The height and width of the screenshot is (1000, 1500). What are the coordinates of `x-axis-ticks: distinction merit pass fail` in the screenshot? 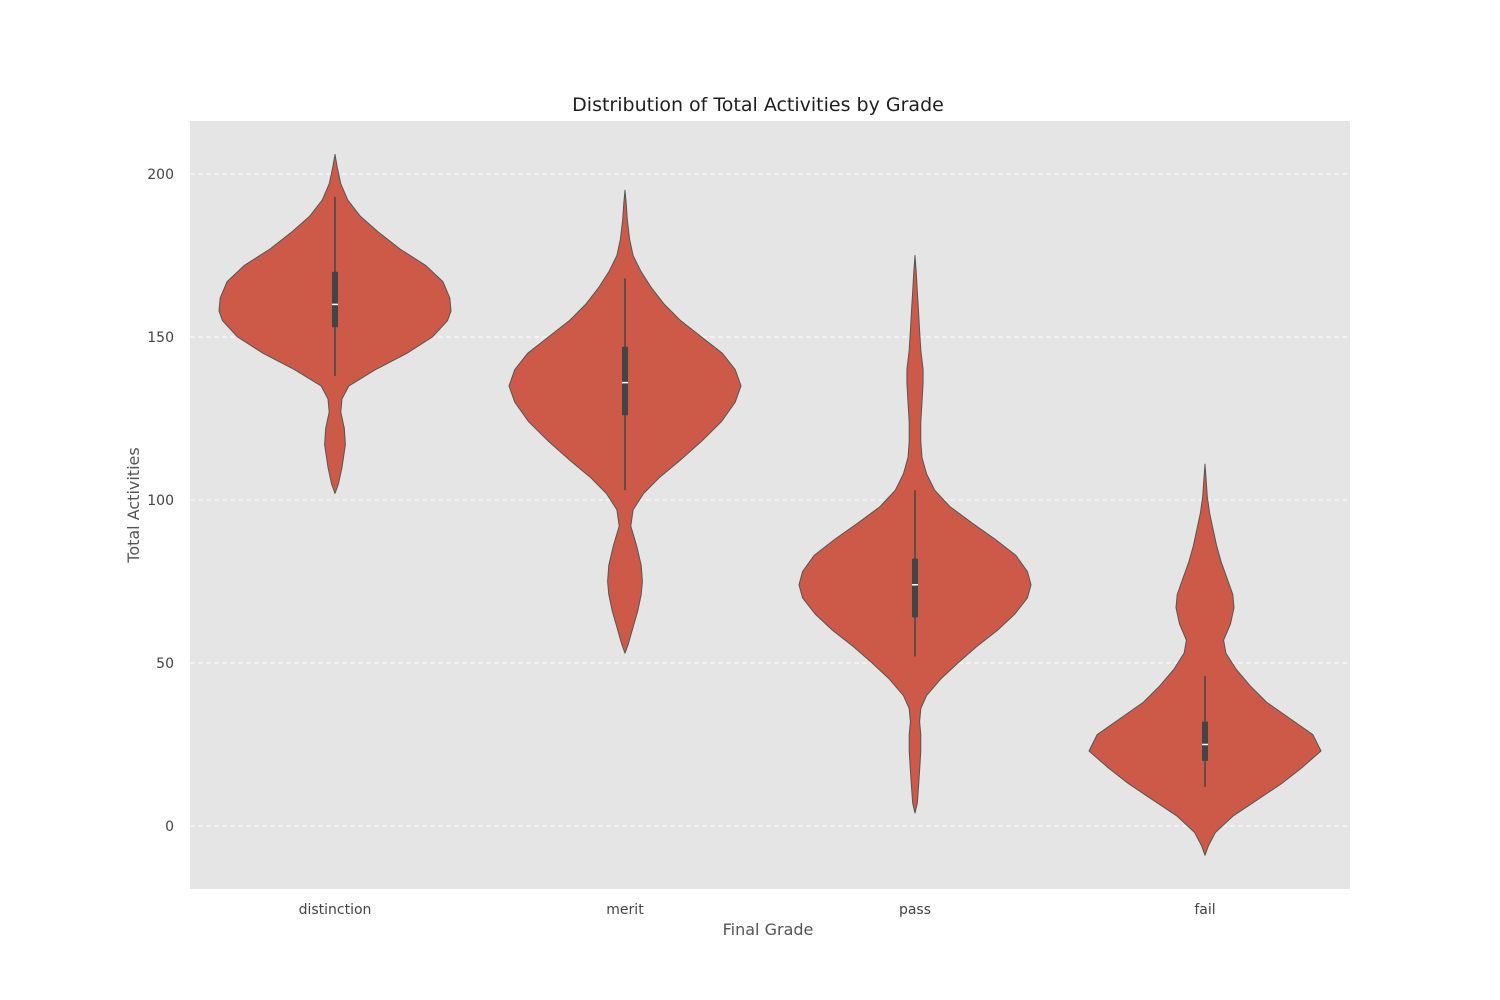 It's located at (757, 910).